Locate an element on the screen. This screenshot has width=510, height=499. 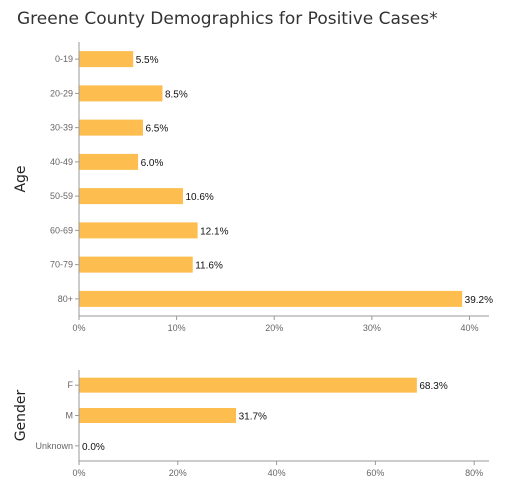
gender-x-tick-label: 20% is located at coordinates (178, 473).